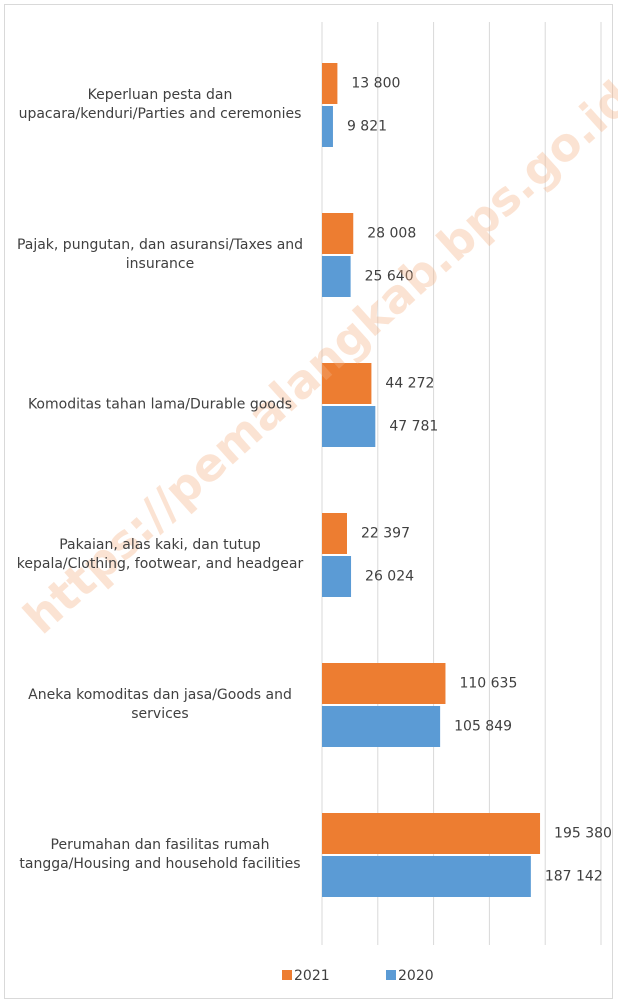 The image size is (618, 1003). I want to click on value-label: 110 635, so click(488, 684).